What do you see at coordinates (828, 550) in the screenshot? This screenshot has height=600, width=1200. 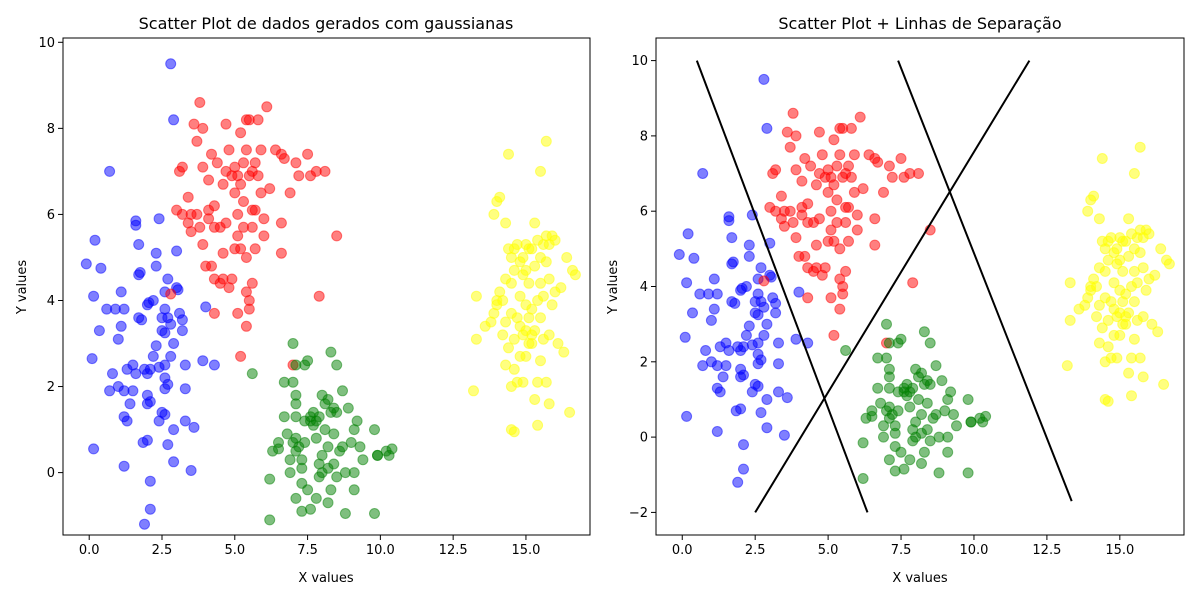 I see `right-x-tick-label: 5.0` at bounding box center [828, 550].